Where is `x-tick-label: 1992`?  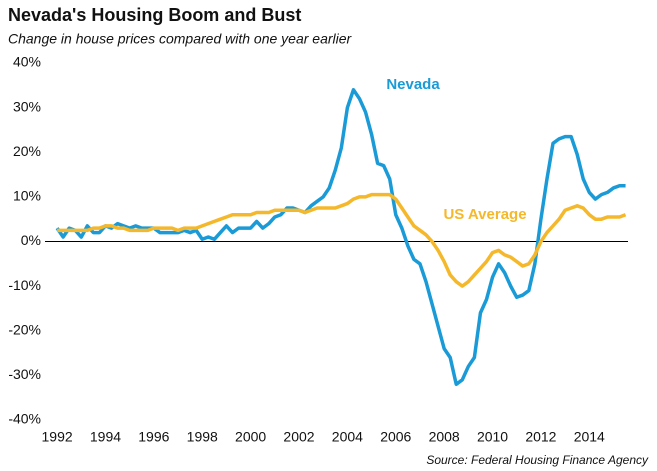 x-tick-label: 1992 is located at coordinates (57, 437).